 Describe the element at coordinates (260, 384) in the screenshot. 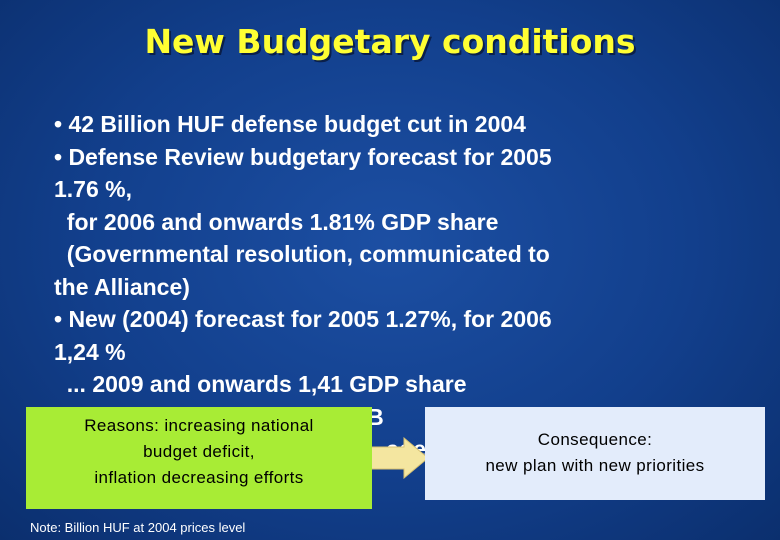

I see `bullet-line: ... 2009 and onwards 1,41 GDP share` at that location.